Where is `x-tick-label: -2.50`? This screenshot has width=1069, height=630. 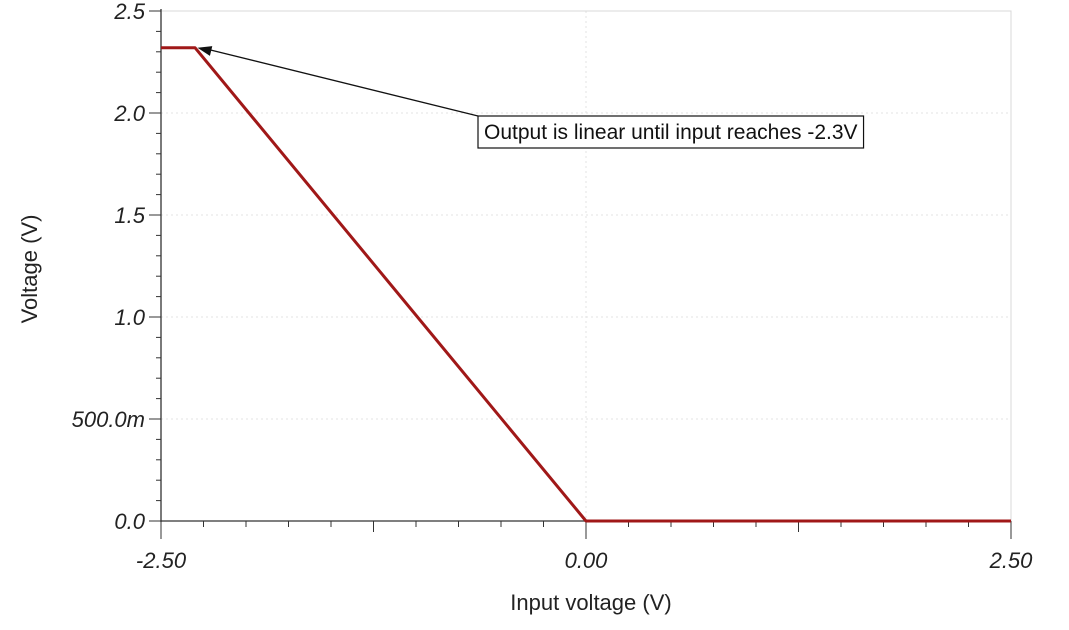
x-tick-label: -2.50 is located at coordinates (161, 560).